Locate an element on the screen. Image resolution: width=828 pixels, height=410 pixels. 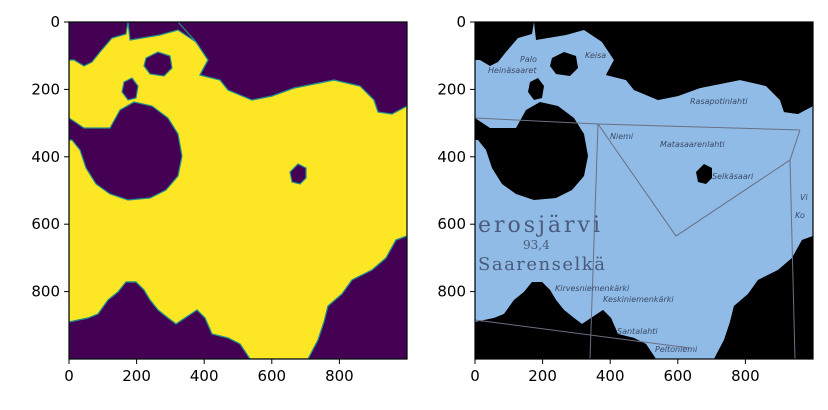
mask-x-tick-label: 400 is located at coordinates (204, 376).